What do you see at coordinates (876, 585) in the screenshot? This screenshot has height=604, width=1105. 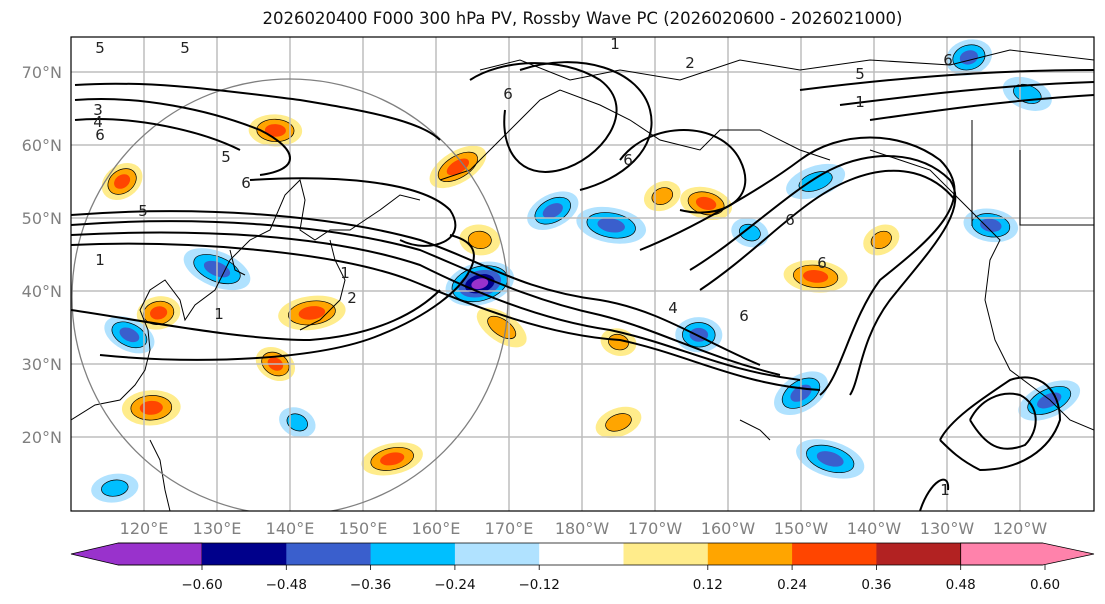 I see `colorbar-tick-label: 0.36` at bounding box center [876, 585].